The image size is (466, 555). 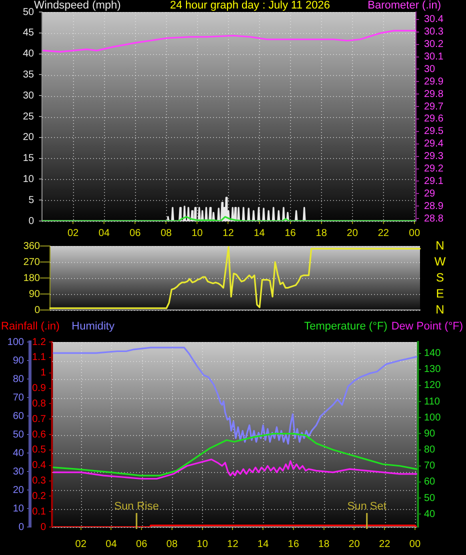 What do you see at coordinates (39, 342) in the screenshot?
I see `y3-tick-label: 1.2` at bounding box center [39, 342].